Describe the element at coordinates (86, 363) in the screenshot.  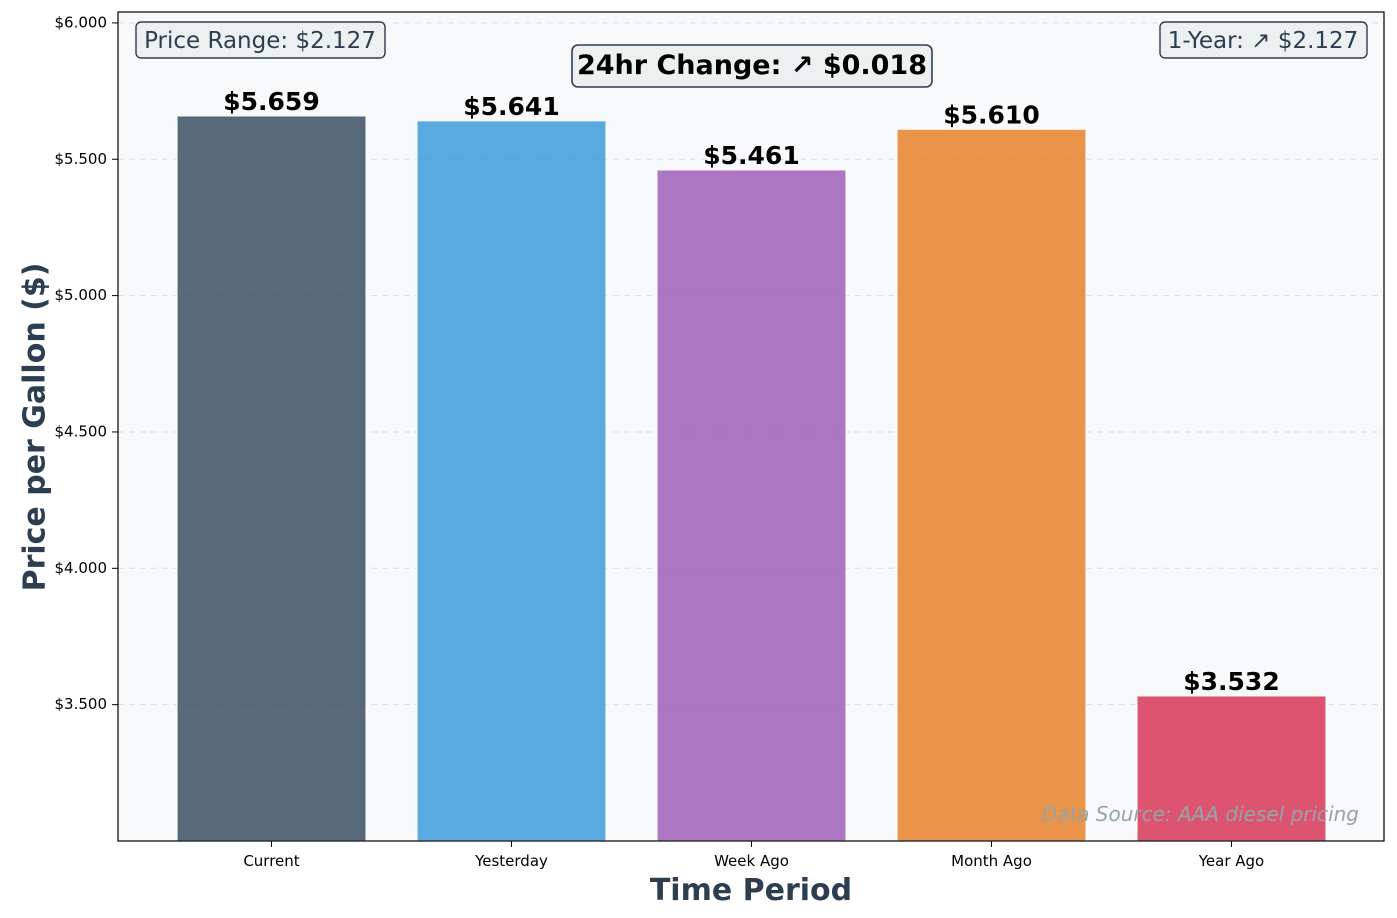
I see `y-axis-ticks: $3.500 $4.000 $4.500 $5.000 $5.500 $6.000` at that location.